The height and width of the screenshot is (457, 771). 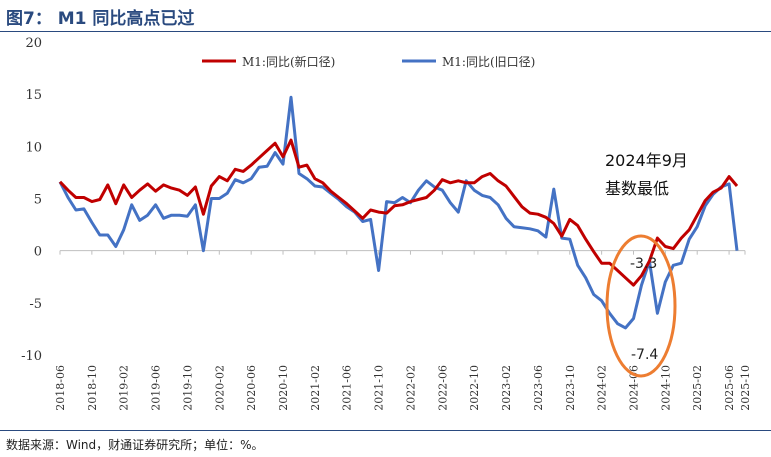 What do you see at coordinates (379, 388) in the screenshot?
I see `x-tick-label: 2021-10` at bounding box center [379, 388].